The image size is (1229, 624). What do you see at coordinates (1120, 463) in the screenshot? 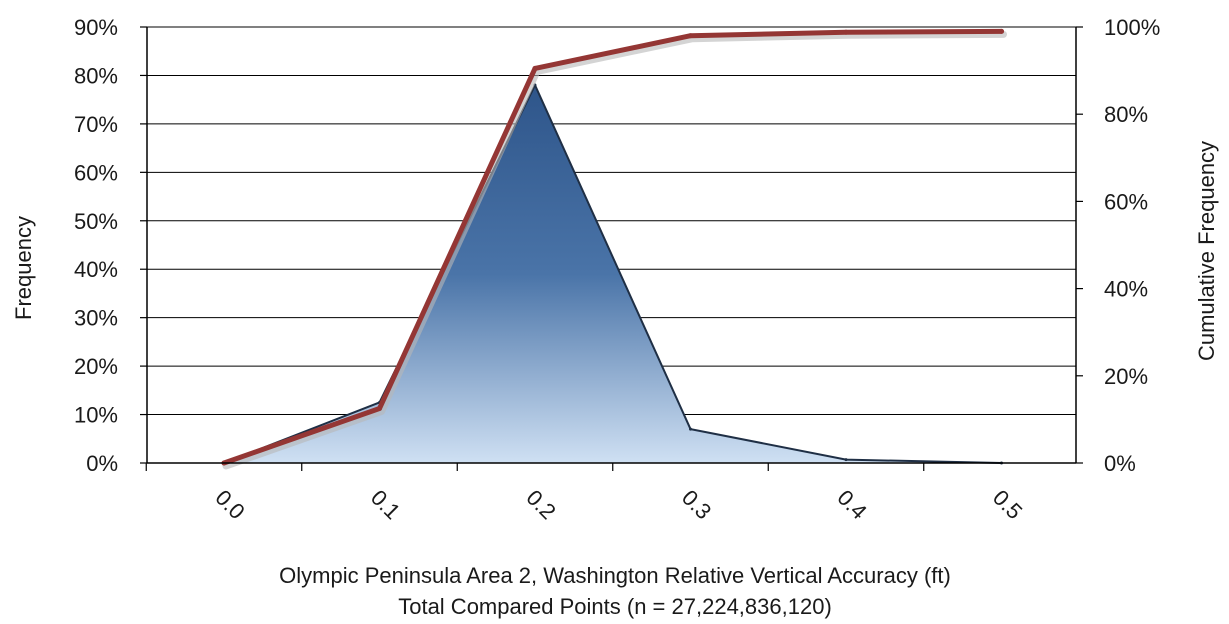
I see `y2-tick-label: 0%` at bounding box center [1120, 463].